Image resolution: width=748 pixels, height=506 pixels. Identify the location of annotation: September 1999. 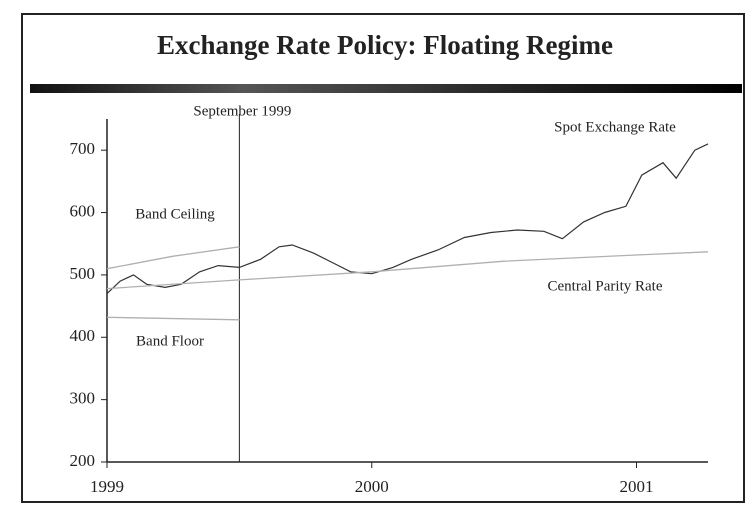
(242, 111).